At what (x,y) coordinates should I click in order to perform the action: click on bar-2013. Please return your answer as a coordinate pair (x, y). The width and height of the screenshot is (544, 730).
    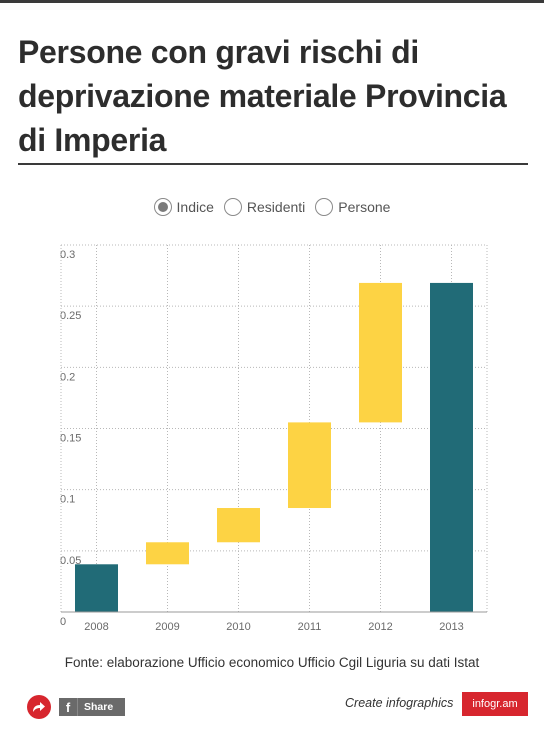
    Looking at the image, I should click on (451, 447).